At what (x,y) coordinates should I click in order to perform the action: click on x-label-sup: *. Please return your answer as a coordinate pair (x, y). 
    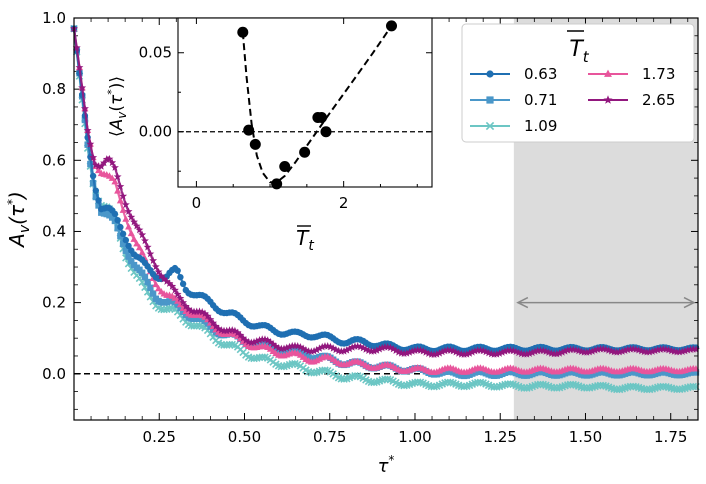
    Looking at the image, I should click on (391, 460).